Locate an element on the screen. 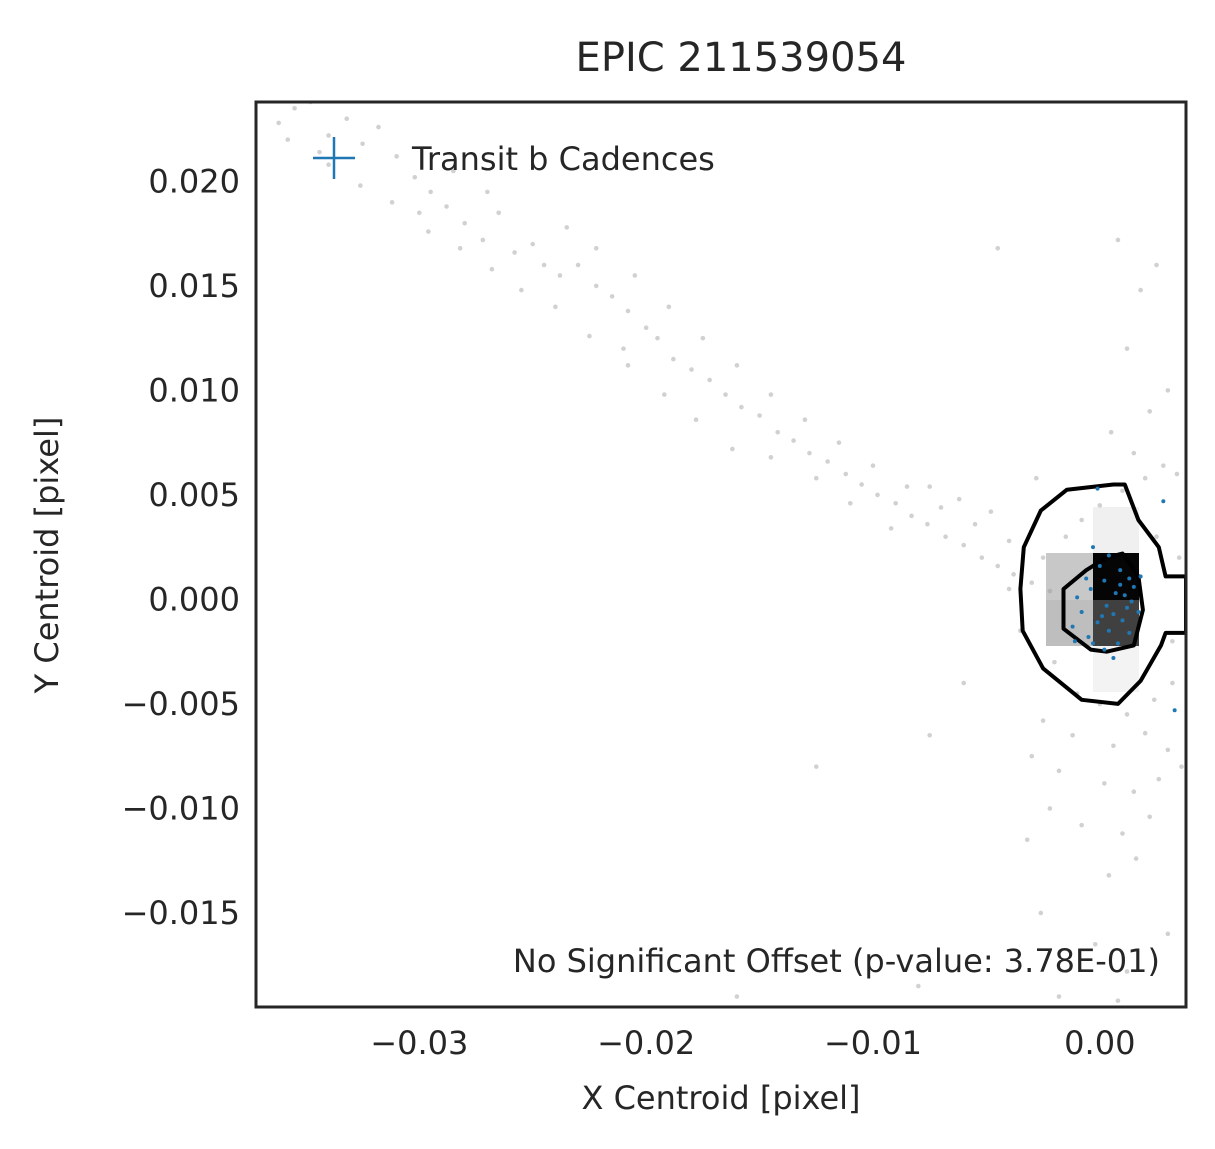 The width and height of the screenshot is (1215, 1149). legend: Transit b Cadences is located at coordinates (514, 158).